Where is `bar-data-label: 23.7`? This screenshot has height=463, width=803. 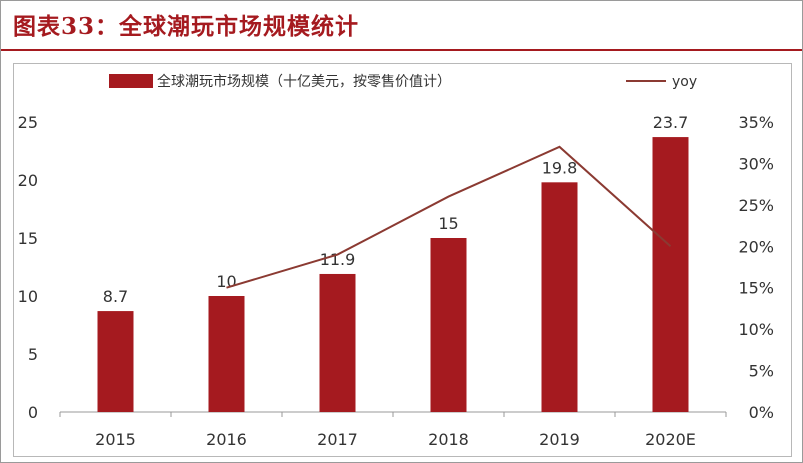
bar-data-label: 23.7 is located at coordinates (671, 122).